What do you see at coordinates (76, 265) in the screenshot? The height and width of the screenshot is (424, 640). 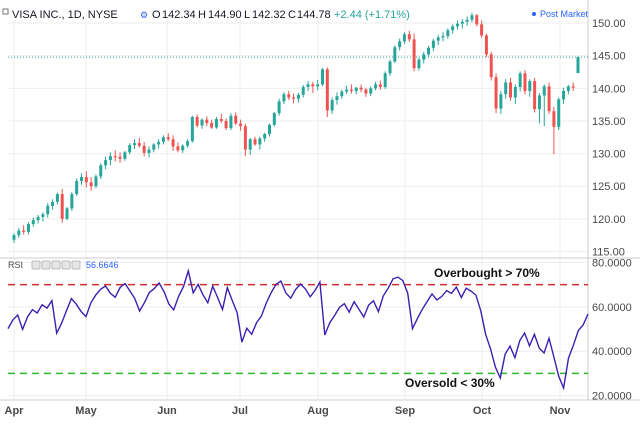 I see `chevron-down-icon` at bounding box center [76, 265].